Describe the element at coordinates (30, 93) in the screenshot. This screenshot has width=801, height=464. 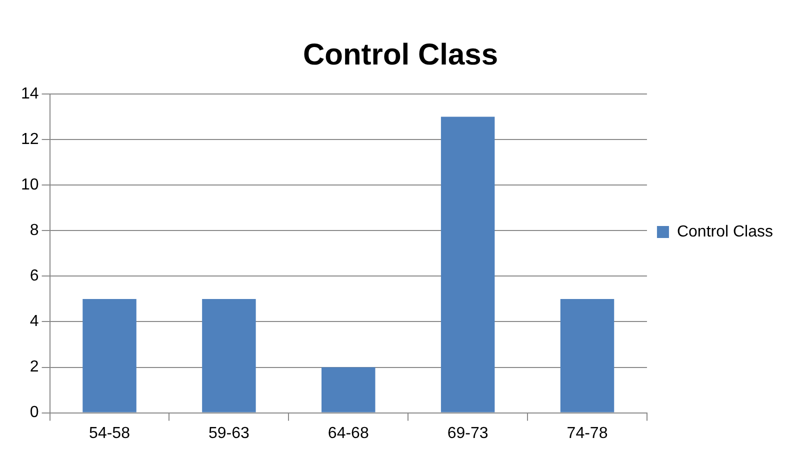
I see `y-tick-label: 14` at that location.